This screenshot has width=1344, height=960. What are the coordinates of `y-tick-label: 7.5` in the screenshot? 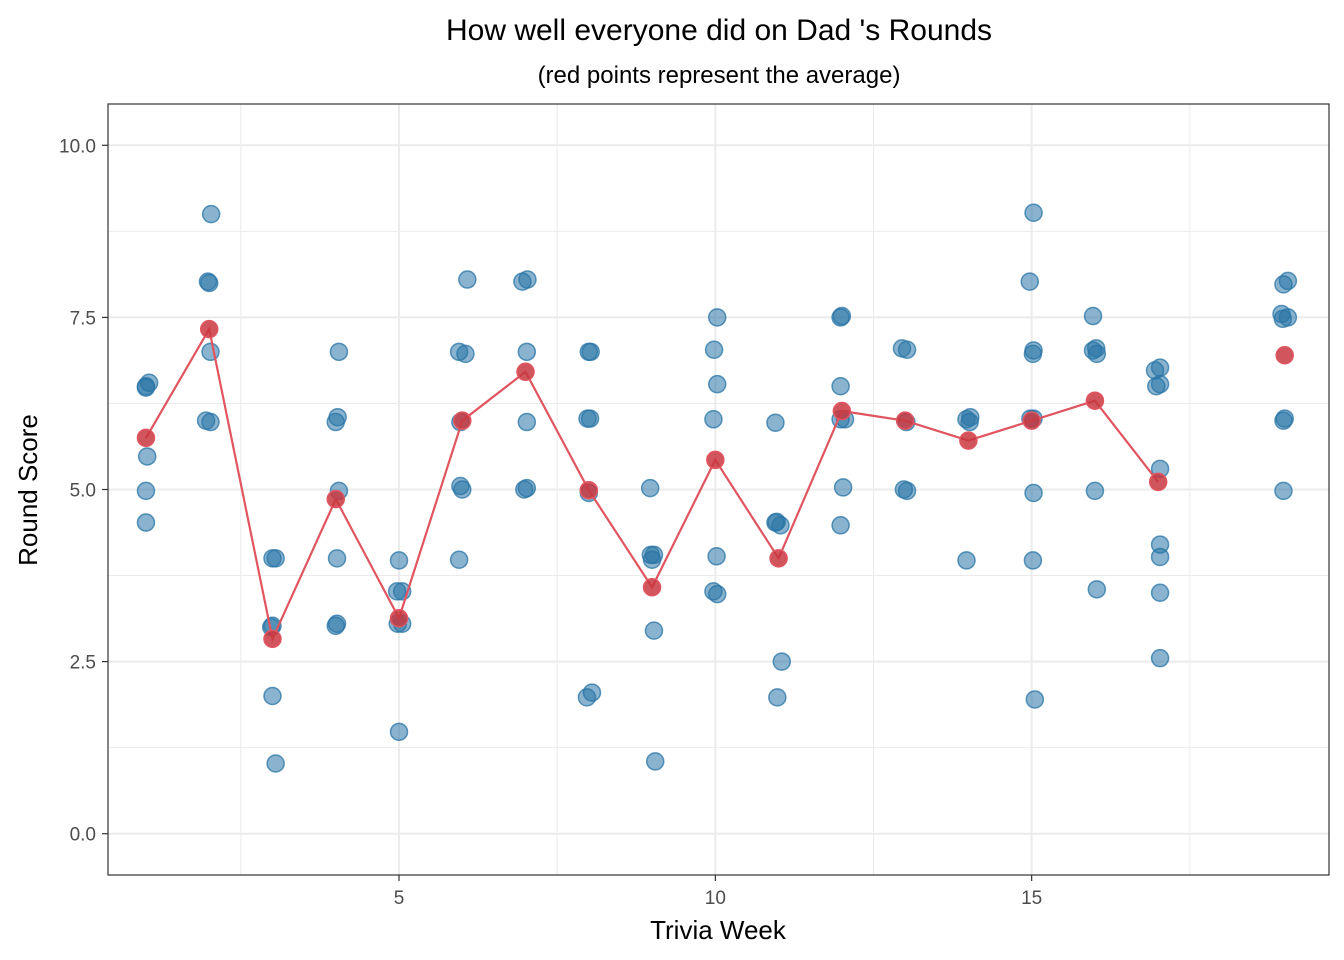 It's located at (83, 318).